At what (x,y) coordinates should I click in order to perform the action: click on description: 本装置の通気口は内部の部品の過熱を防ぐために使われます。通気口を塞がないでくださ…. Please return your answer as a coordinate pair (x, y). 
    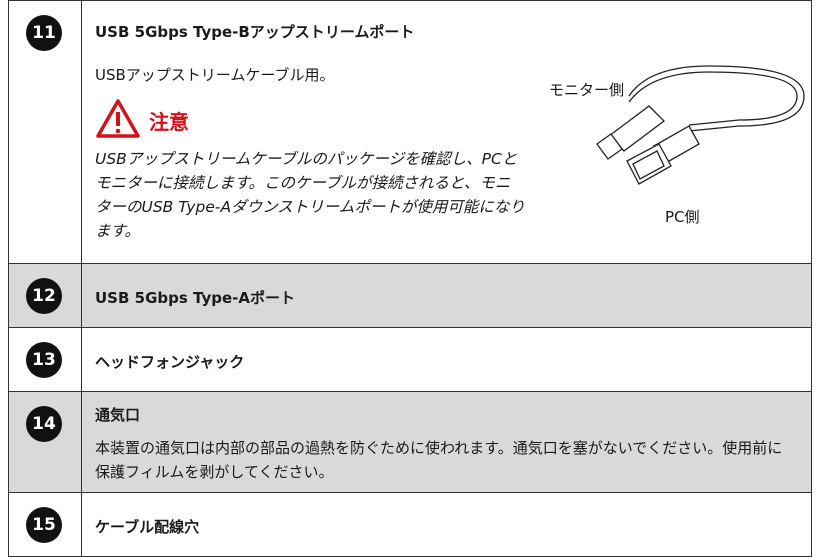
    Looking at the image, I should click on (439, 460).